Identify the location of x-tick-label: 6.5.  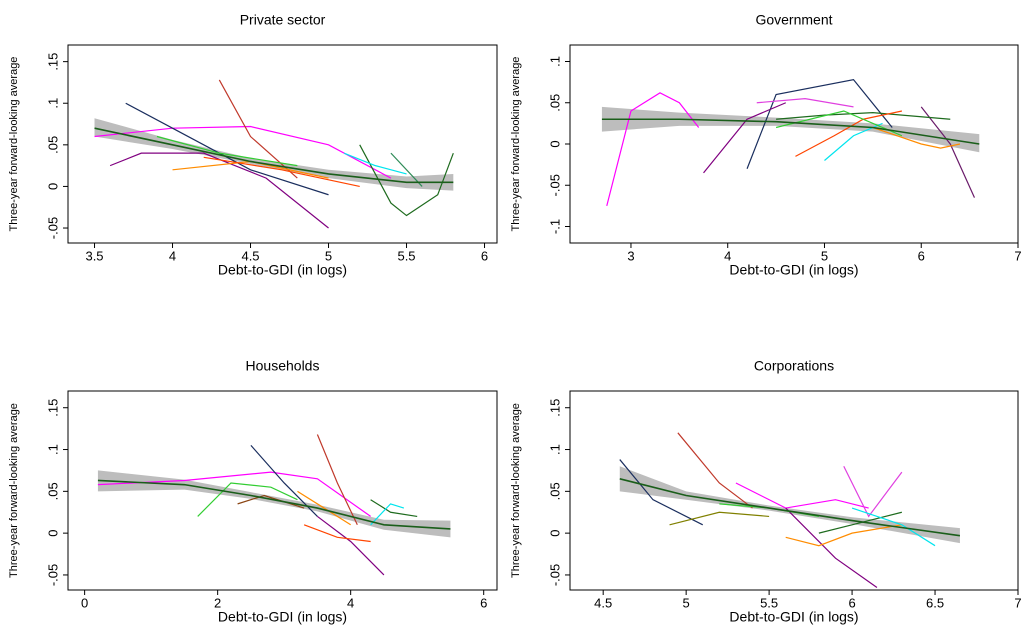
(935, 602).